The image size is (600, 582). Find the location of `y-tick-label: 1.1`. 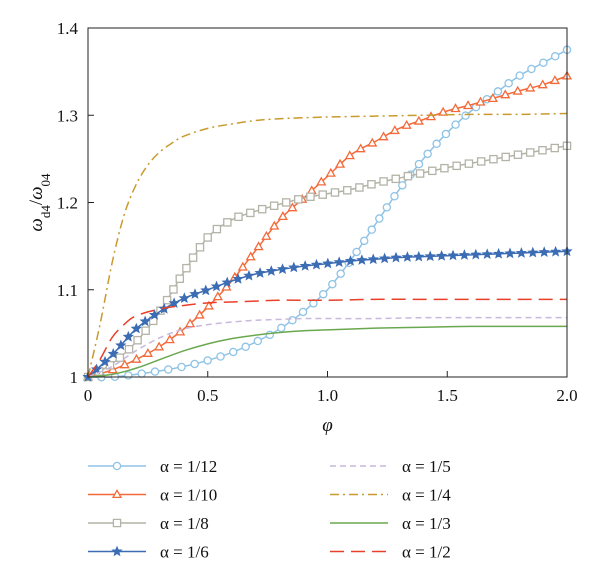

y-tick-label: 1.1 is located at coordinates (67, 290).